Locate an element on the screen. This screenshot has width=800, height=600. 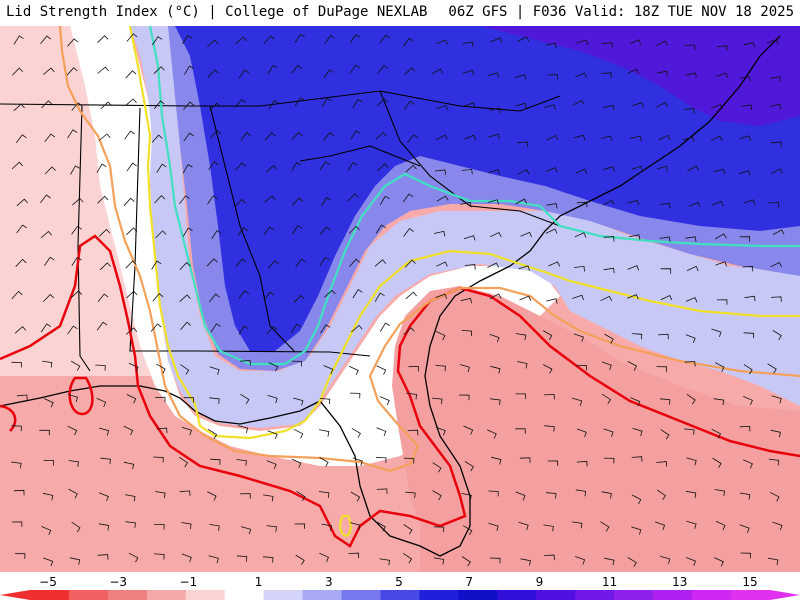
colorbar-tick-label: 11 is located at coordinates (609, 582).